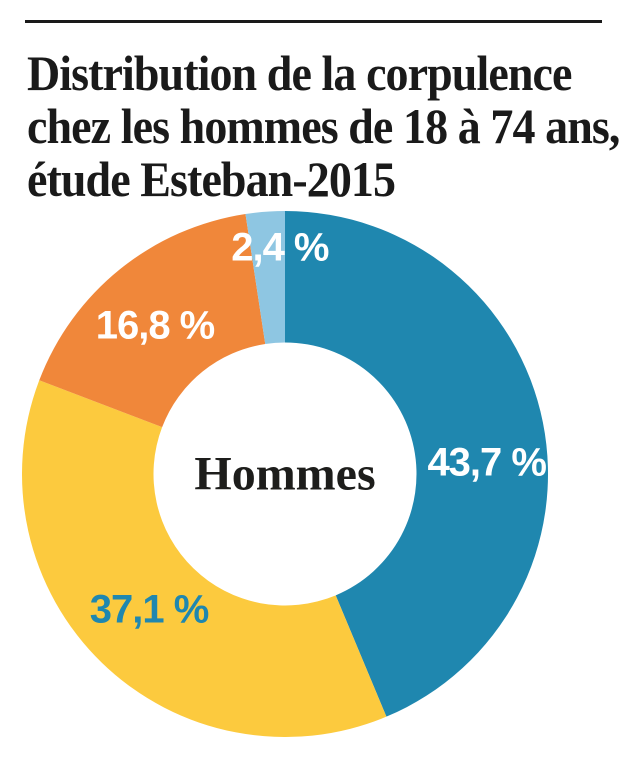 The image size is (625, 782). I want to click on slice-label: 2,4 %, so click(280, 247).